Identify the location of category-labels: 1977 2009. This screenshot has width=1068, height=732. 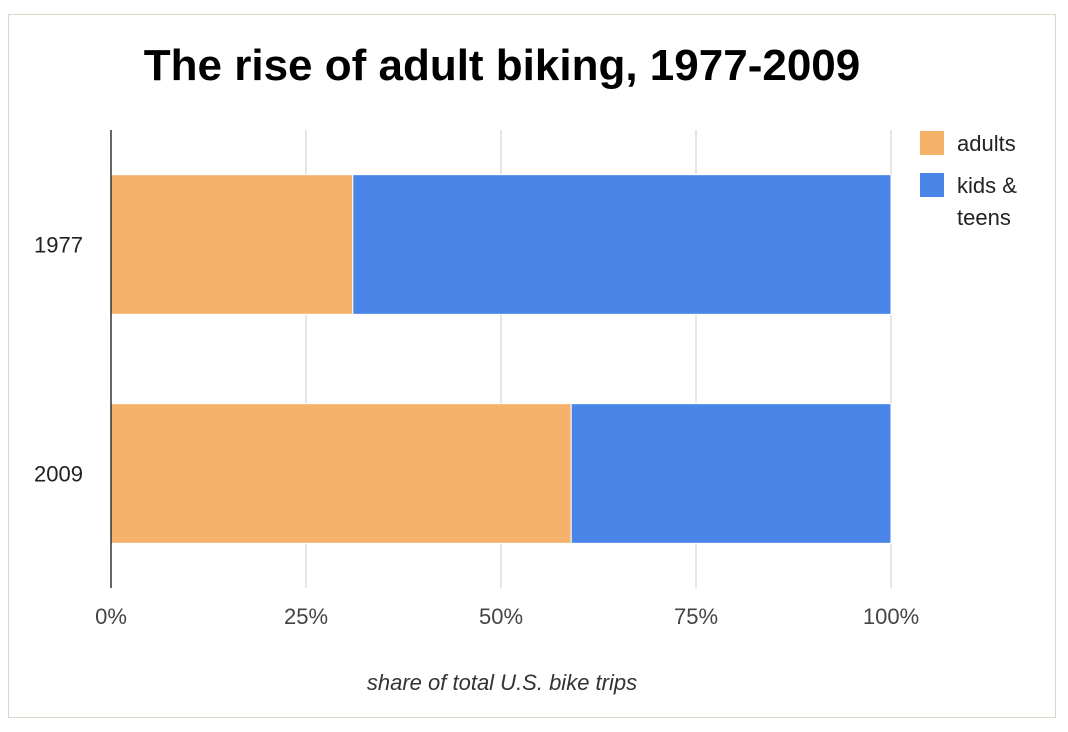
(58, 360).